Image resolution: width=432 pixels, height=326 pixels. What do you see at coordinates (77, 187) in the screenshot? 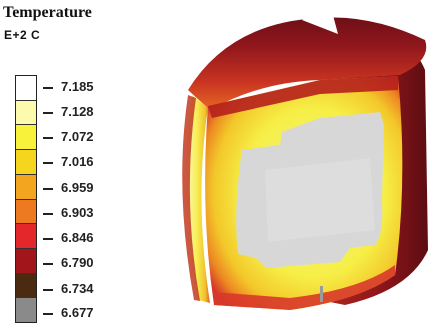
I see `legend-value: 6.959` at bounding box center [77, 187].